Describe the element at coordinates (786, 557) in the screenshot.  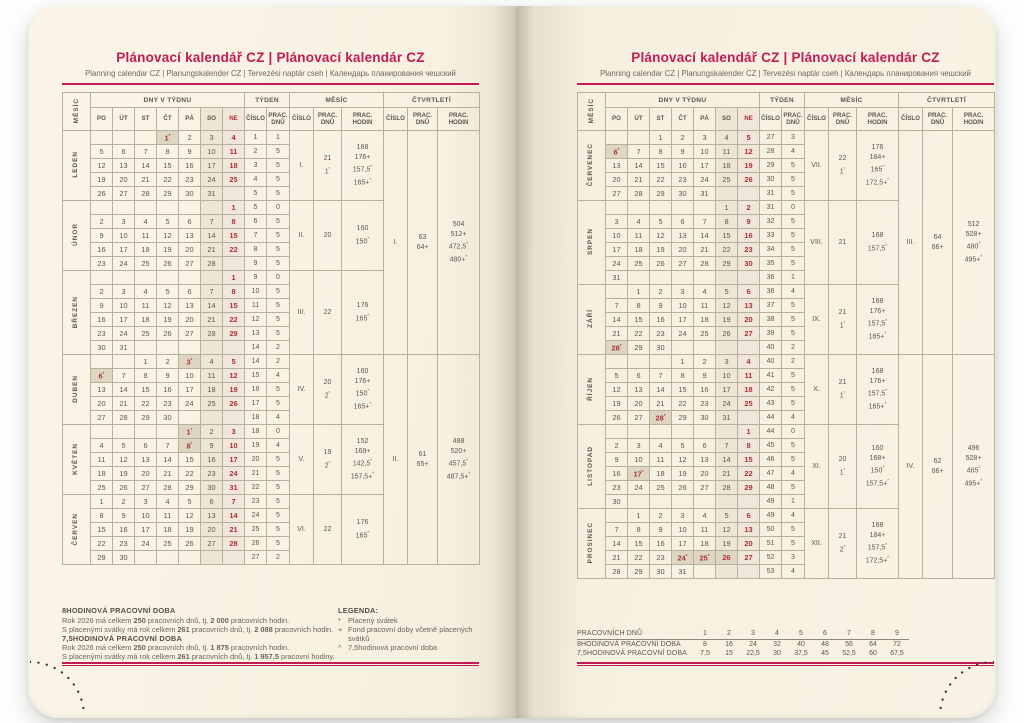
I see `week-row: 21 22 23 24* 25* 26 27 52 3` at that location.